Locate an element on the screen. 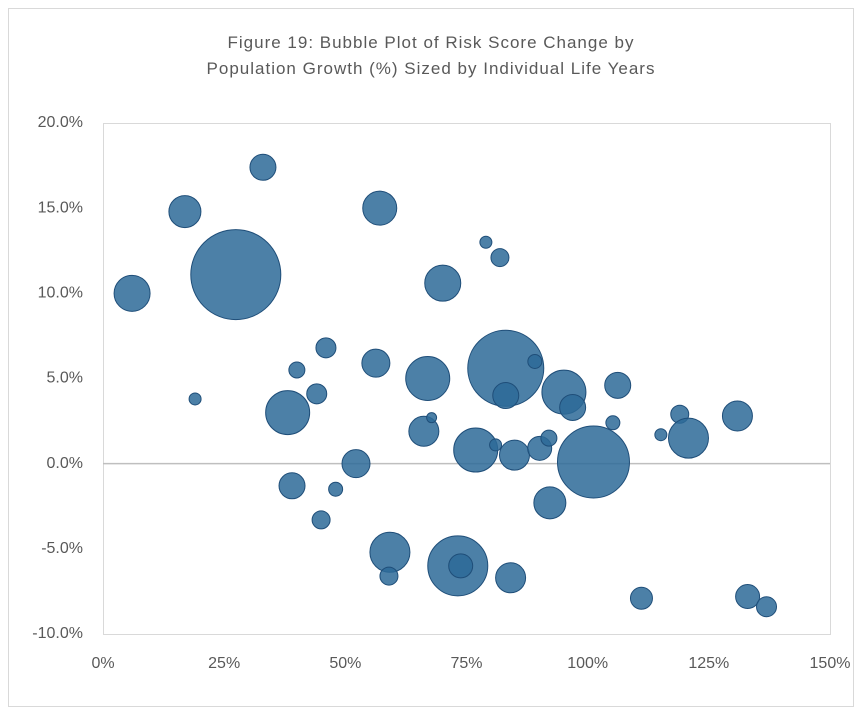 The image size is (862, 715). x-tick-label: 75% is located at coordinates (466, 663).